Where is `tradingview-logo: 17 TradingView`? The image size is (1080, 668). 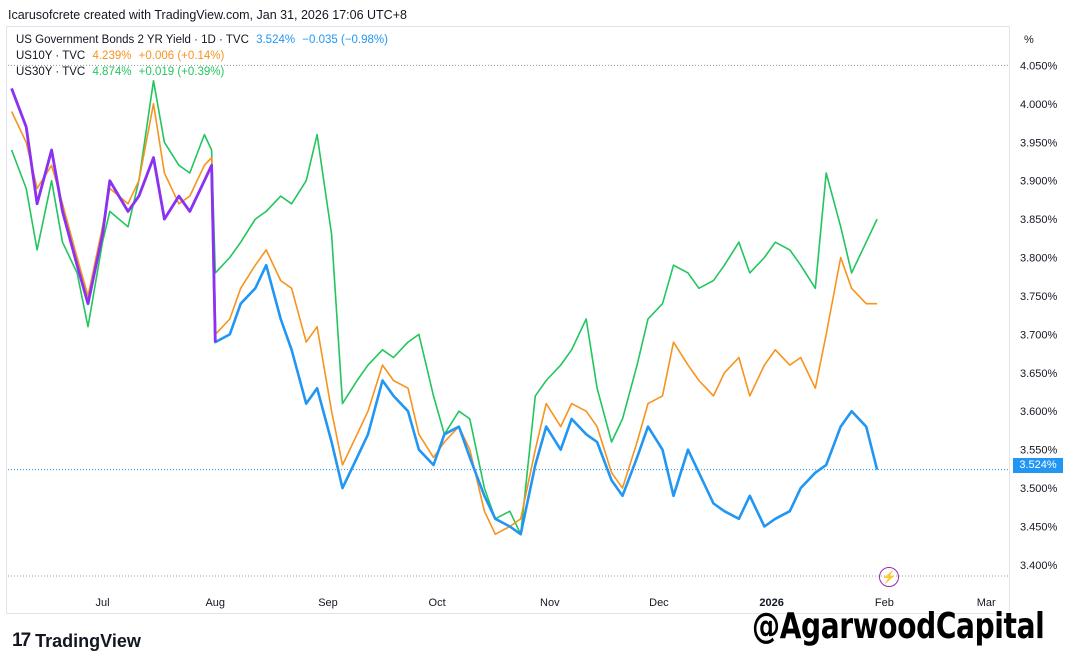
tradingview-logo: 17 TradingView is located at coordinates (76, 641).